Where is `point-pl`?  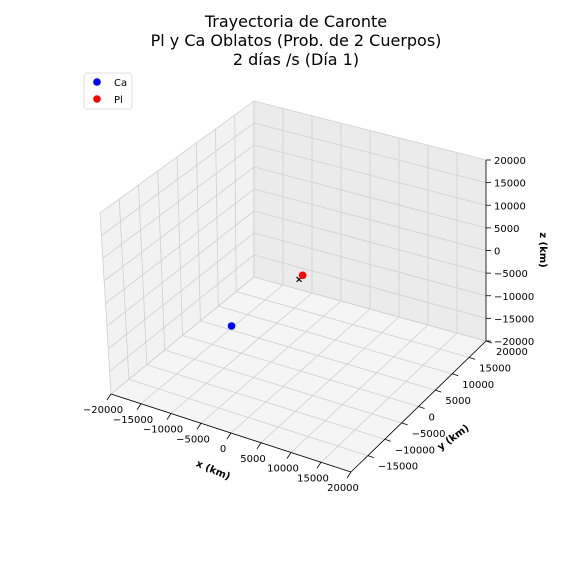
point-pl is located at coordinates (302, 275).